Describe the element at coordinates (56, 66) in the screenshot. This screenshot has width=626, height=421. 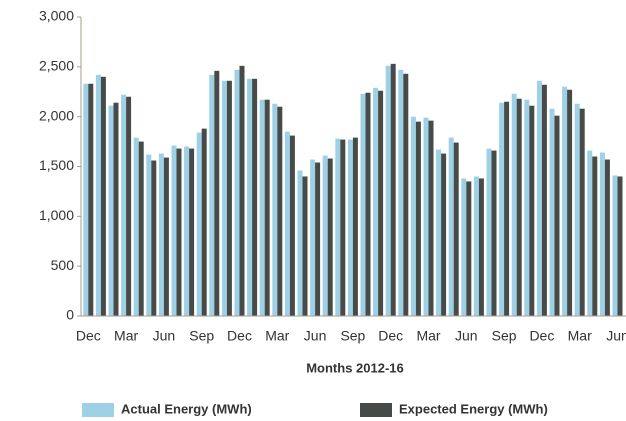
I see `y-tick-label: 2,500` at that location.